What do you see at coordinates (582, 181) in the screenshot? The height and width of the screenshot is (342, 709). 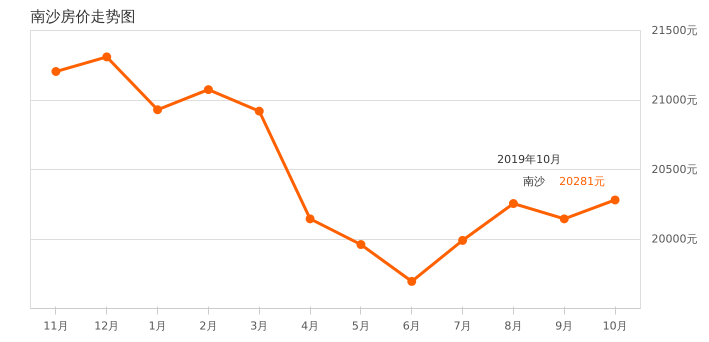 I see `data-label: 20281元` at bounding box center [582, 181].